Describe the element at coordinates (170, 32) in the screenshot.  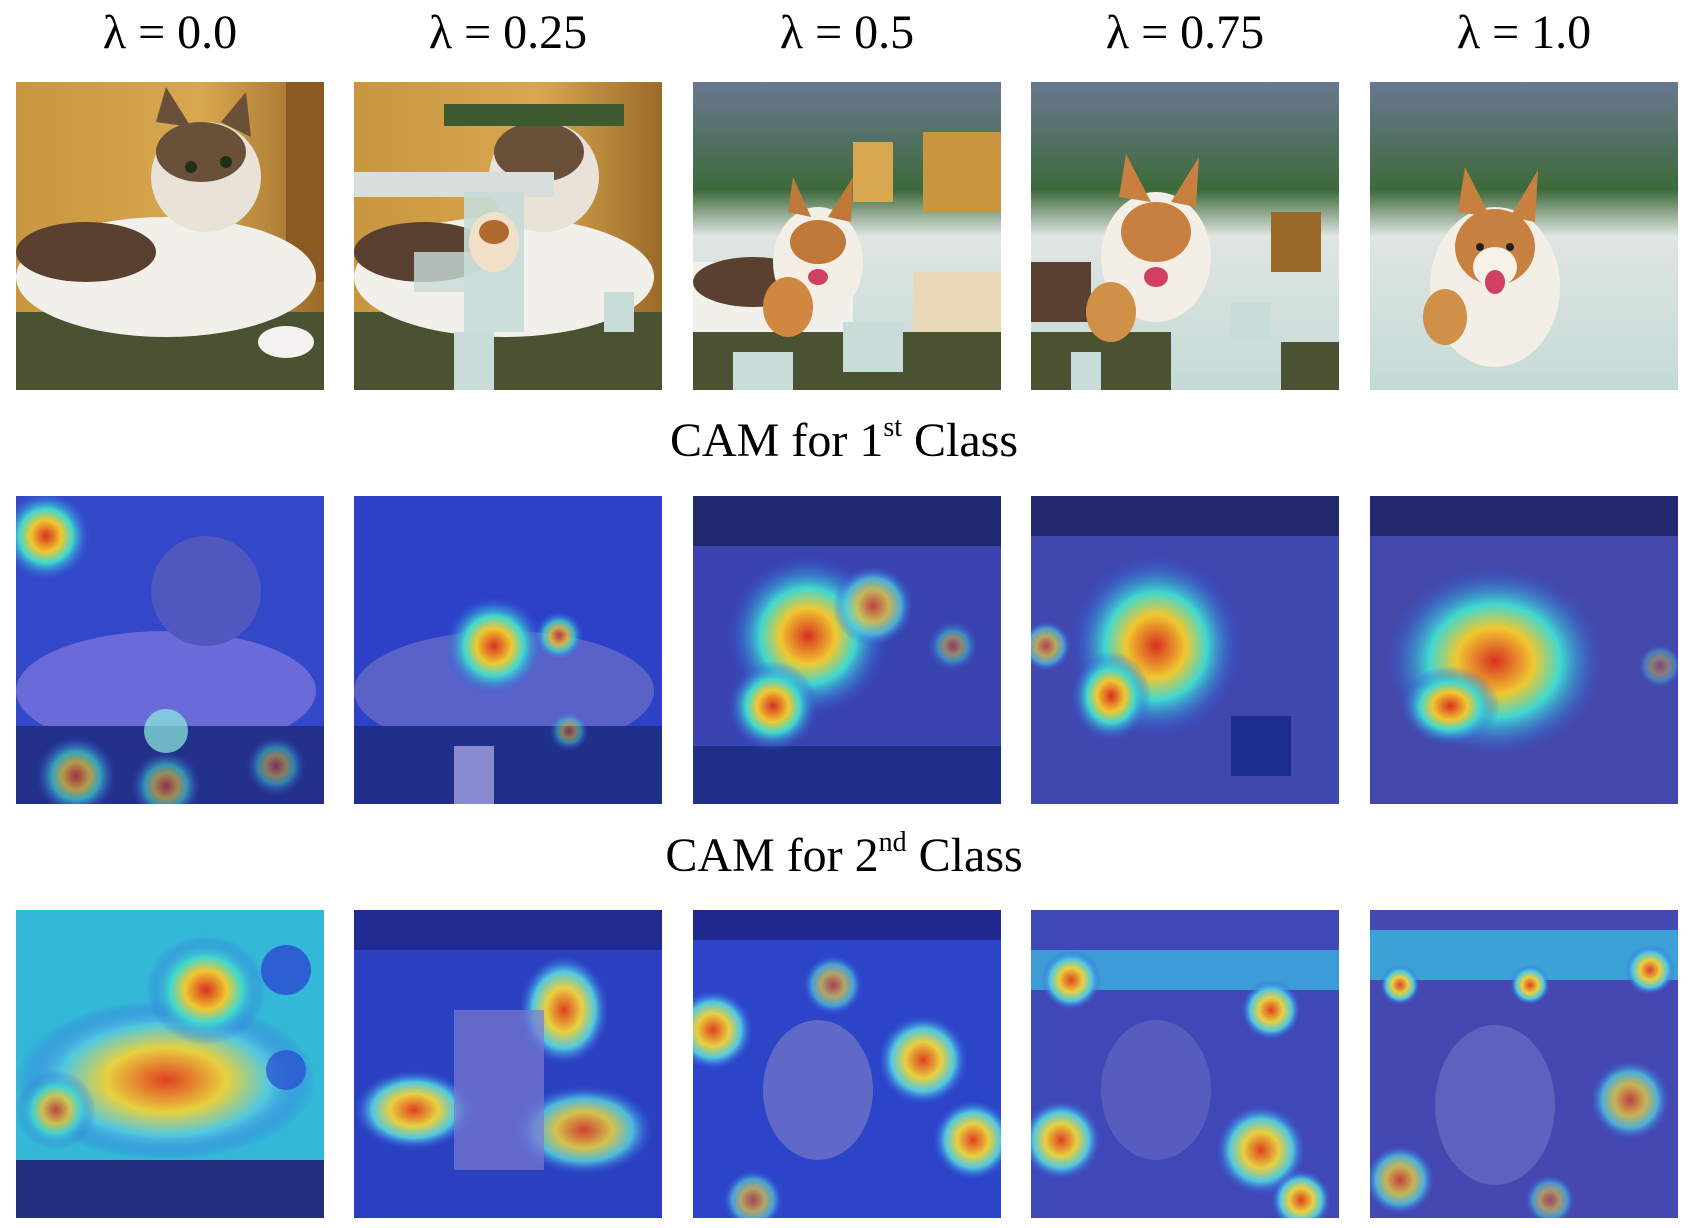
I see `lambda-label-0: λ = 0.0` at that location.